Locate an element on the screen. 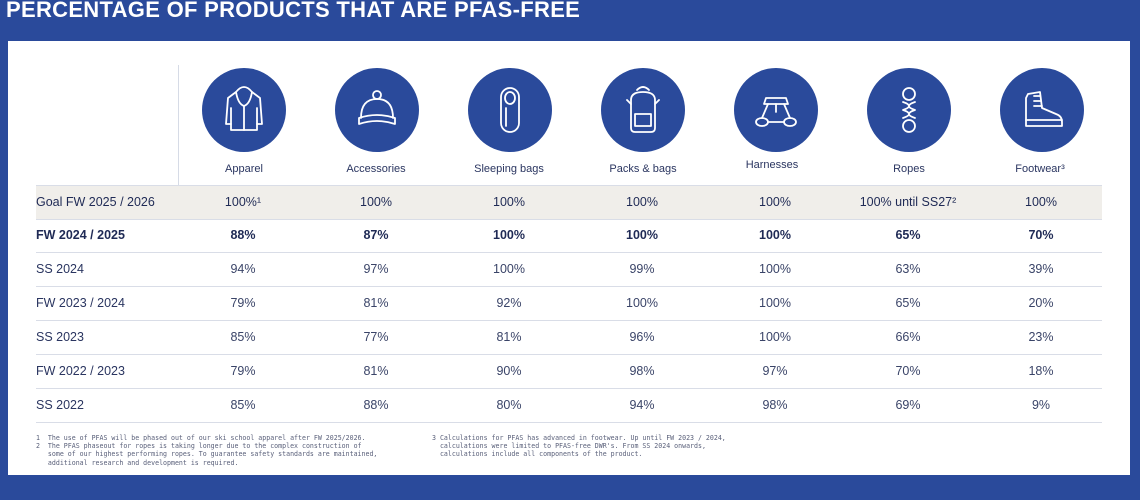 This screenshot has width=1140, height=500. boot-icon is located at coordinates (1042, 110).